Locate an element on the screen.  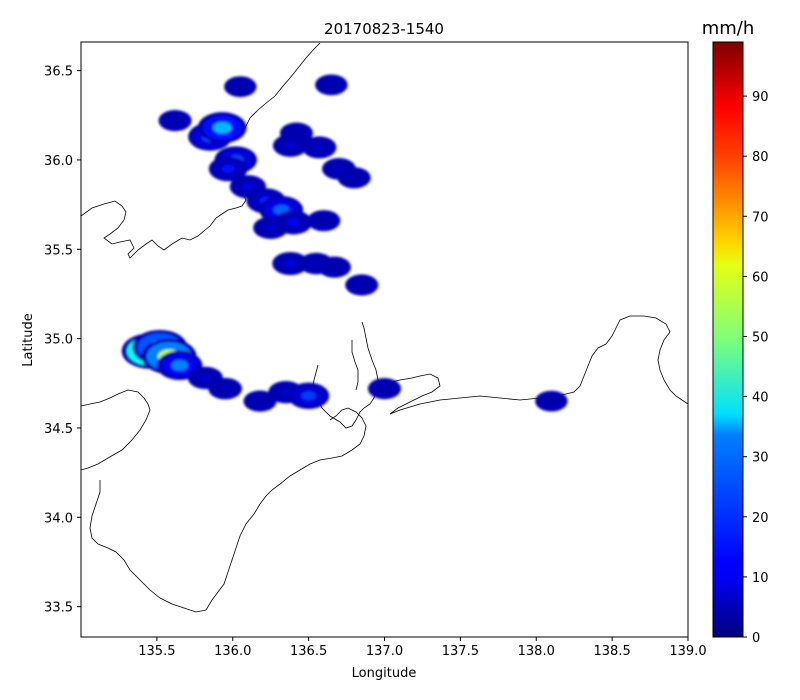
y-tick-label: 34.5 is located at coordinates (58, 429).